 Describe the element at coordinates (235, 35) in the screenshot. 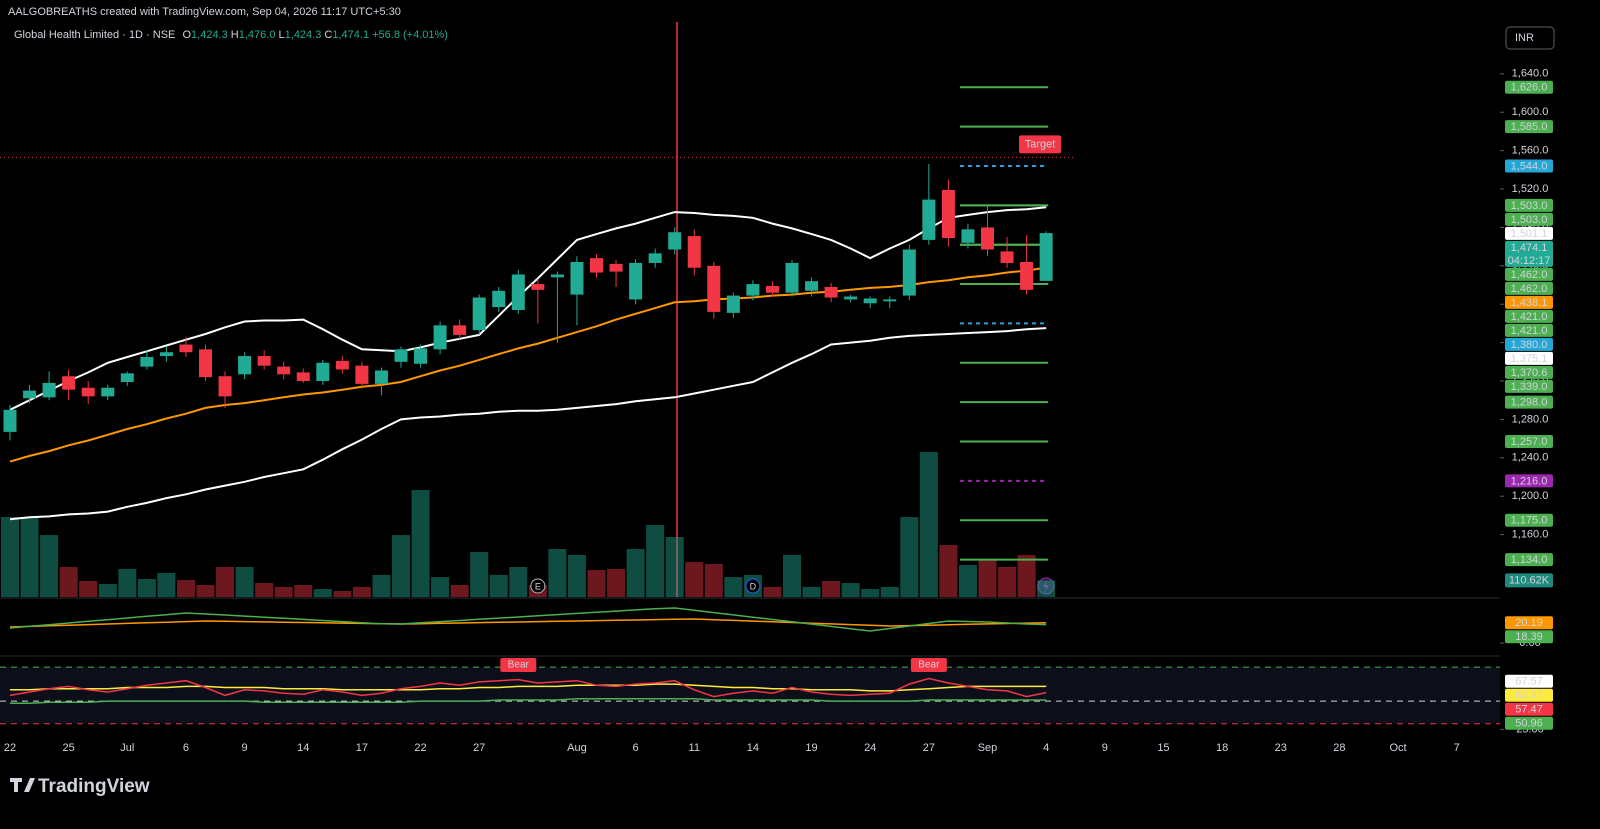

I see `ohlc-key: H` at that location.